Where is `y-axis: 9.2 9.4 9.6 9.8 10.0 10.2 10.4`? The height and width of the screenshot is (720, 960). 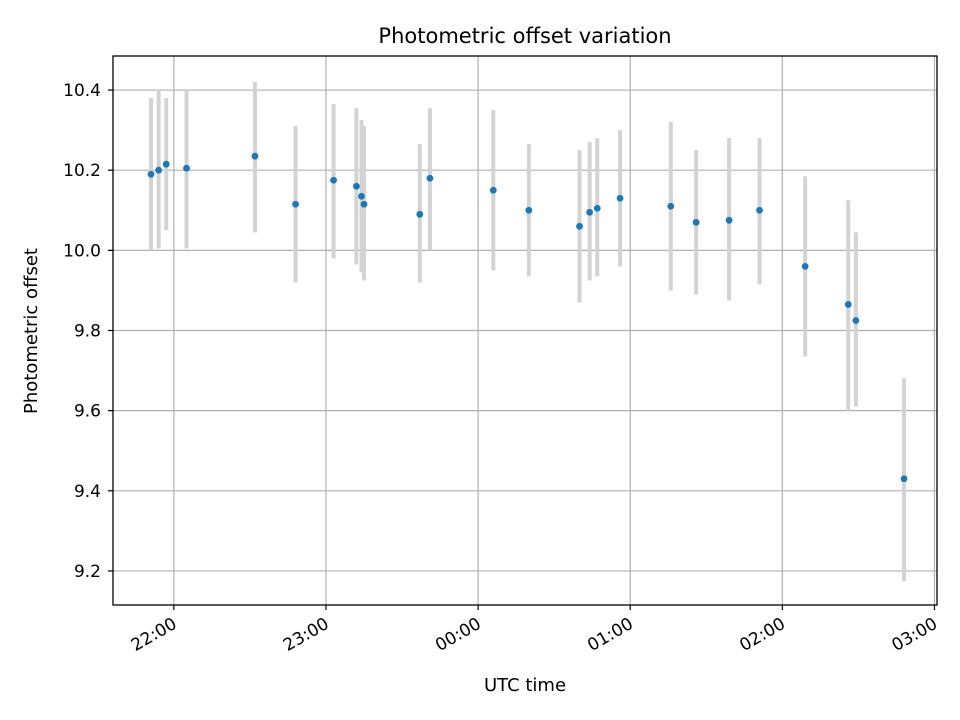 y-axis: 9.2 9.4 9.6 9.8 10.0 10.2 10.4 is located at coordinates (88, 331).